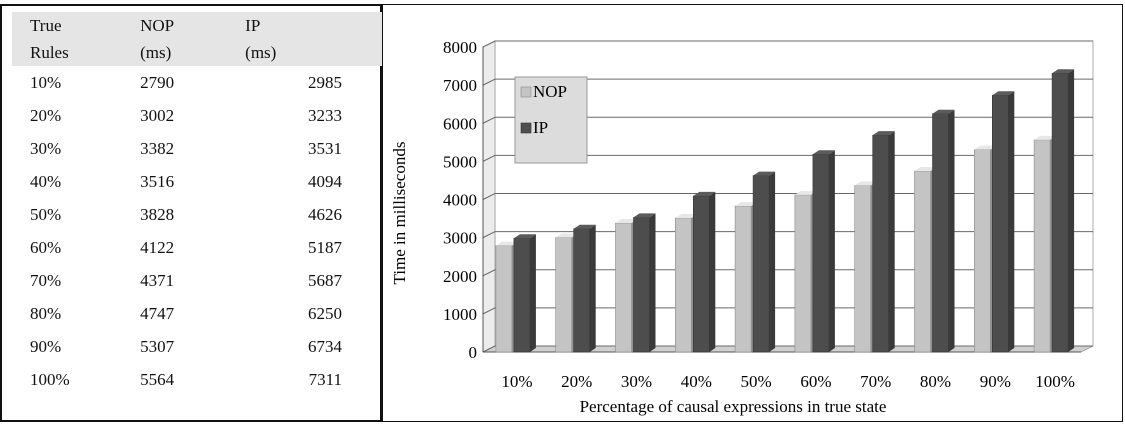 This screenshot has width=1125, height=426. What do you see at coordinates (46, 148) in the screenshot?
I see `row-rule-cell: 30%` at bounding box center [46, 148].